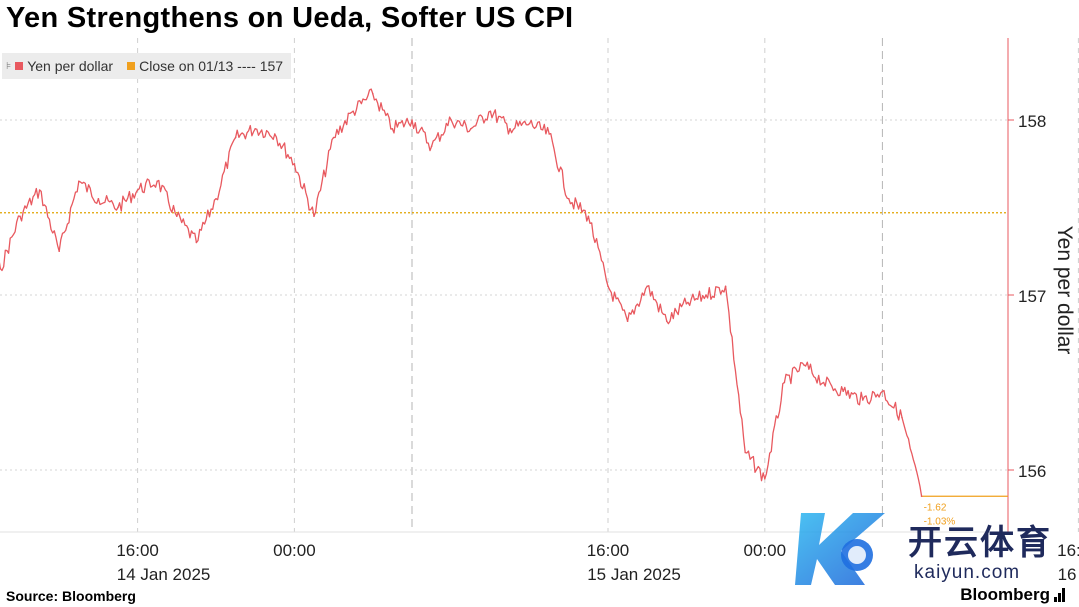  Describe the element at coordinates (9, 66) in the screenshot. I see `pin-icon: ⊧` at that location.